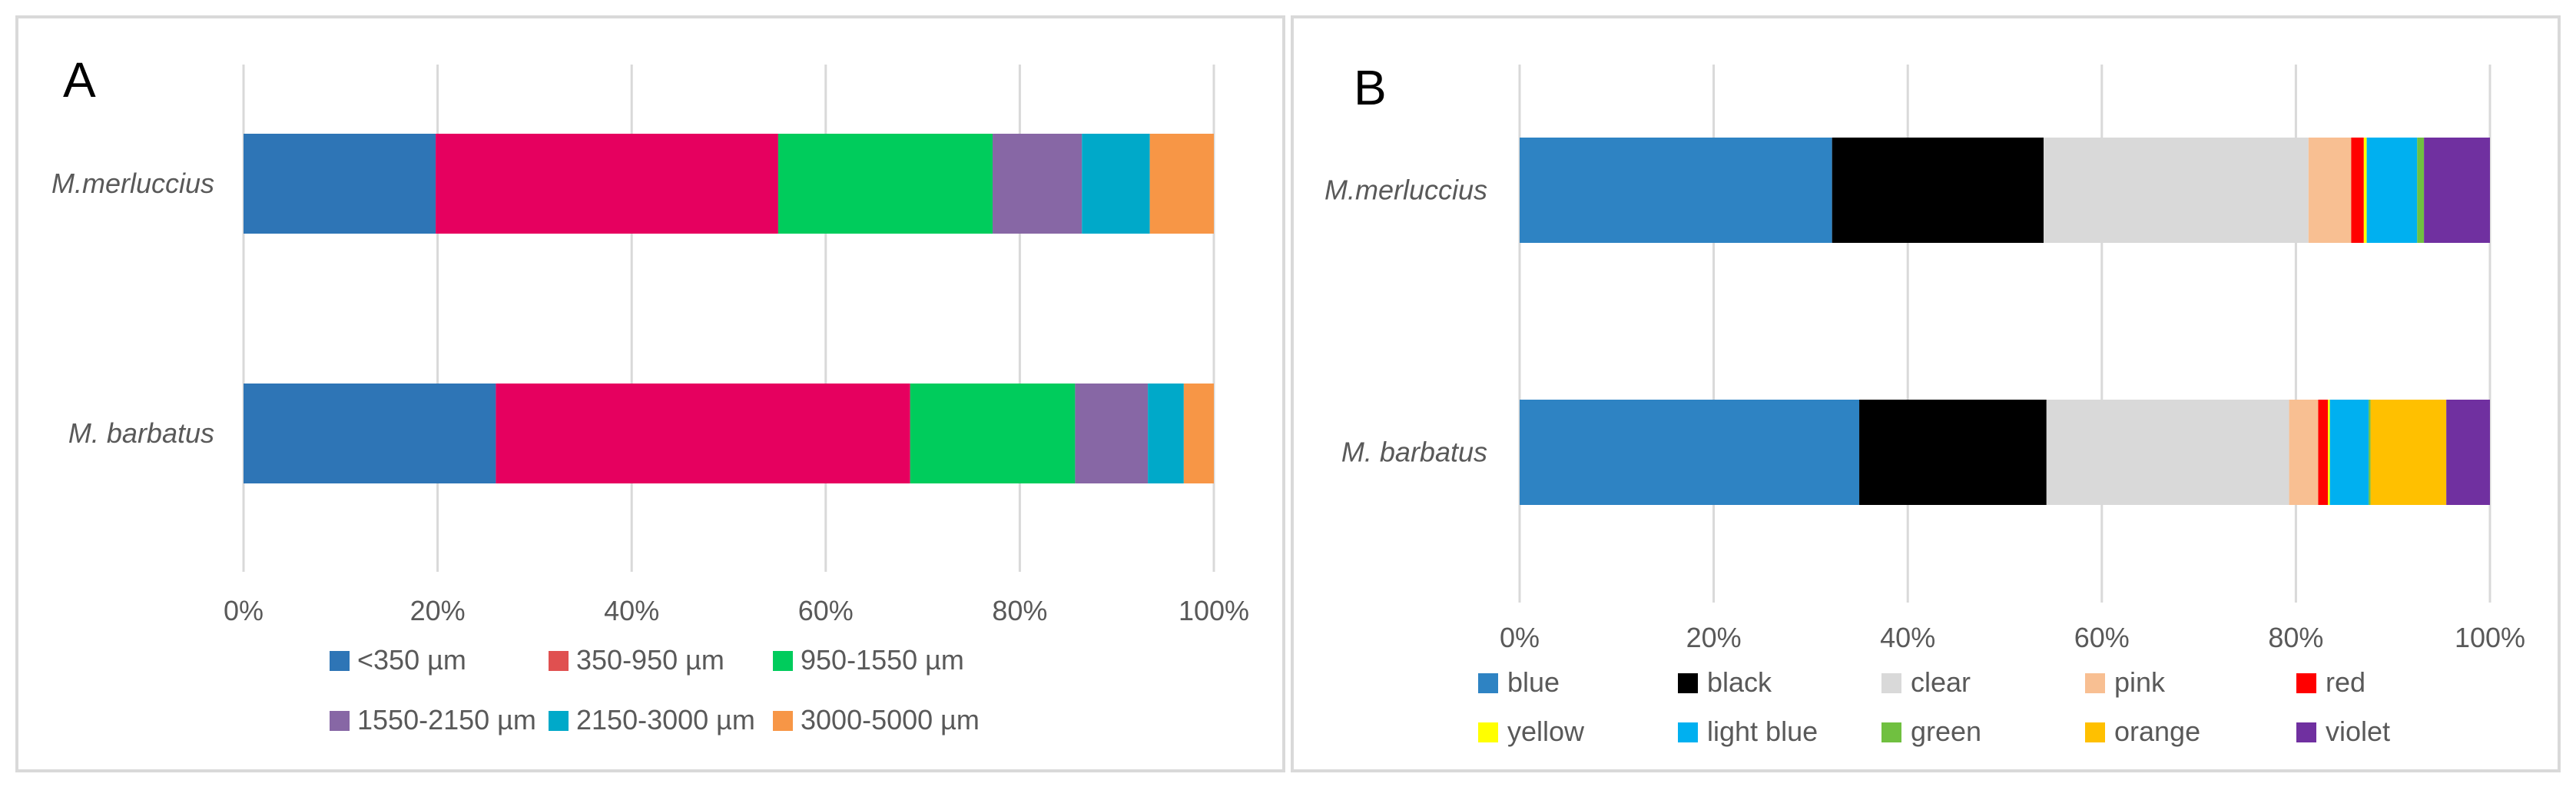  Describe the element at coordinates (1370, 87) in the screenshot. I see `panel-label-b: B` at that location.